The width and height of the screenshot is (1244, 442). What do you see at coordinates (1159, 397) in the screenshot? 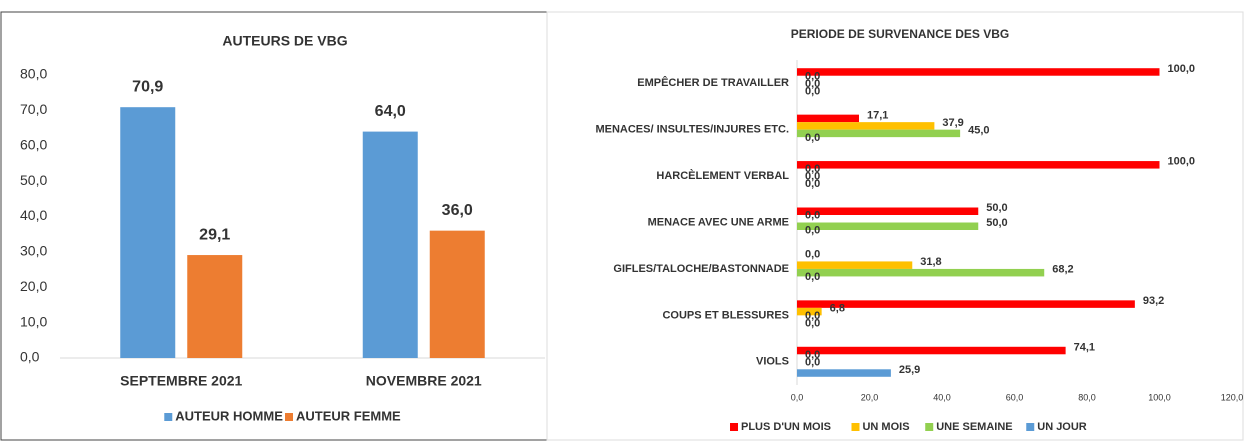
I see `x-tick-label: 100,0` at bounding box center [1159, 397].